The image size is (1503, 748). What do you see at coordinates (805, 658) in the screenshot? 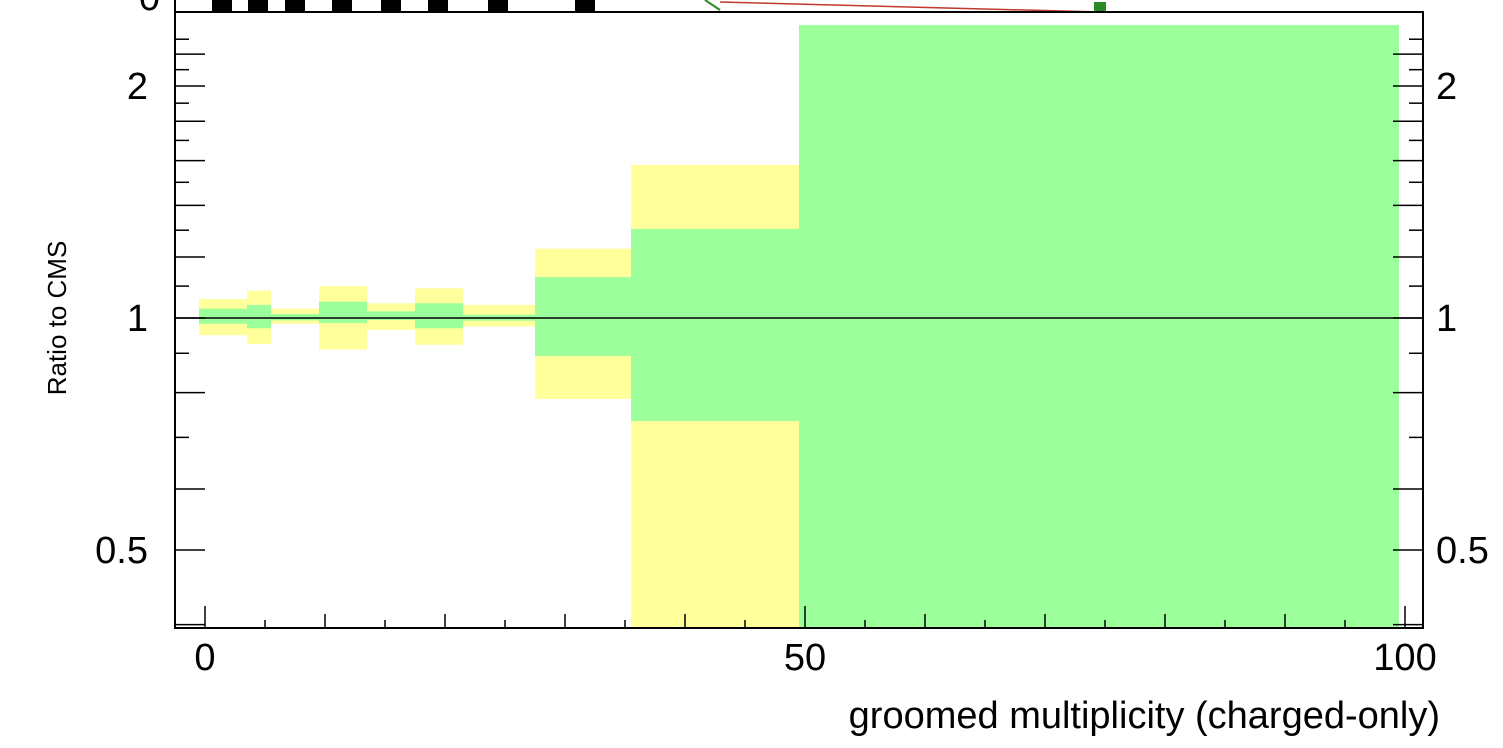
I see `x-tick-label-50: 50` at bounding box center [805, 658].